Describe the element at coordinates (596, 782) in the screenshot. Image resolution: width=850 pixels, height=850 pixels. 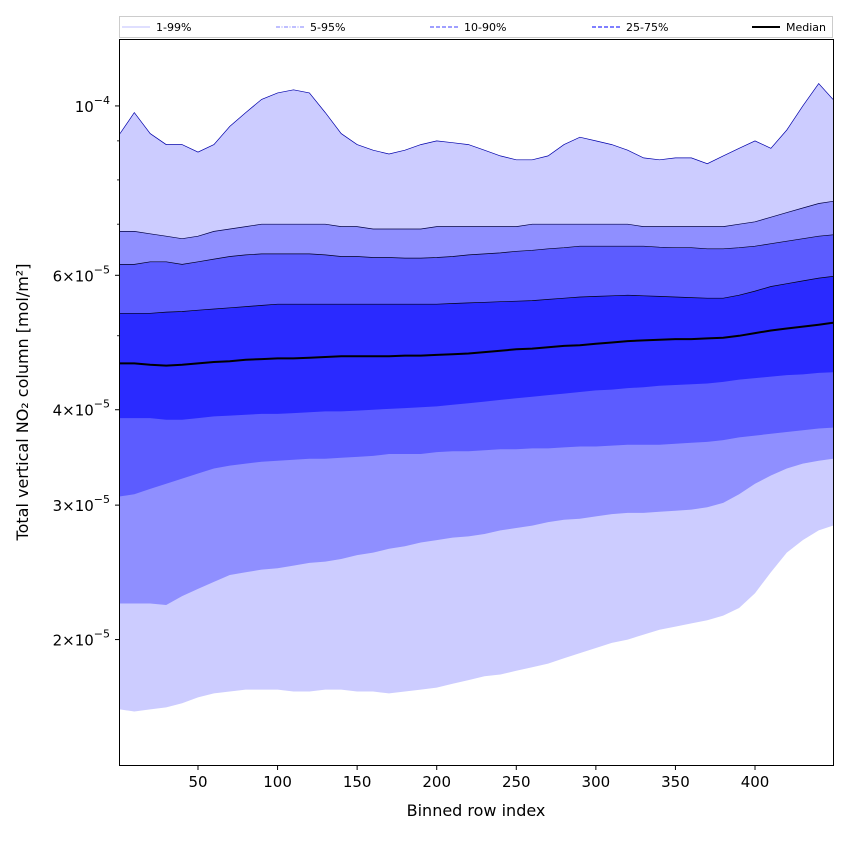
I see `x-tick-label: 300` at that location.